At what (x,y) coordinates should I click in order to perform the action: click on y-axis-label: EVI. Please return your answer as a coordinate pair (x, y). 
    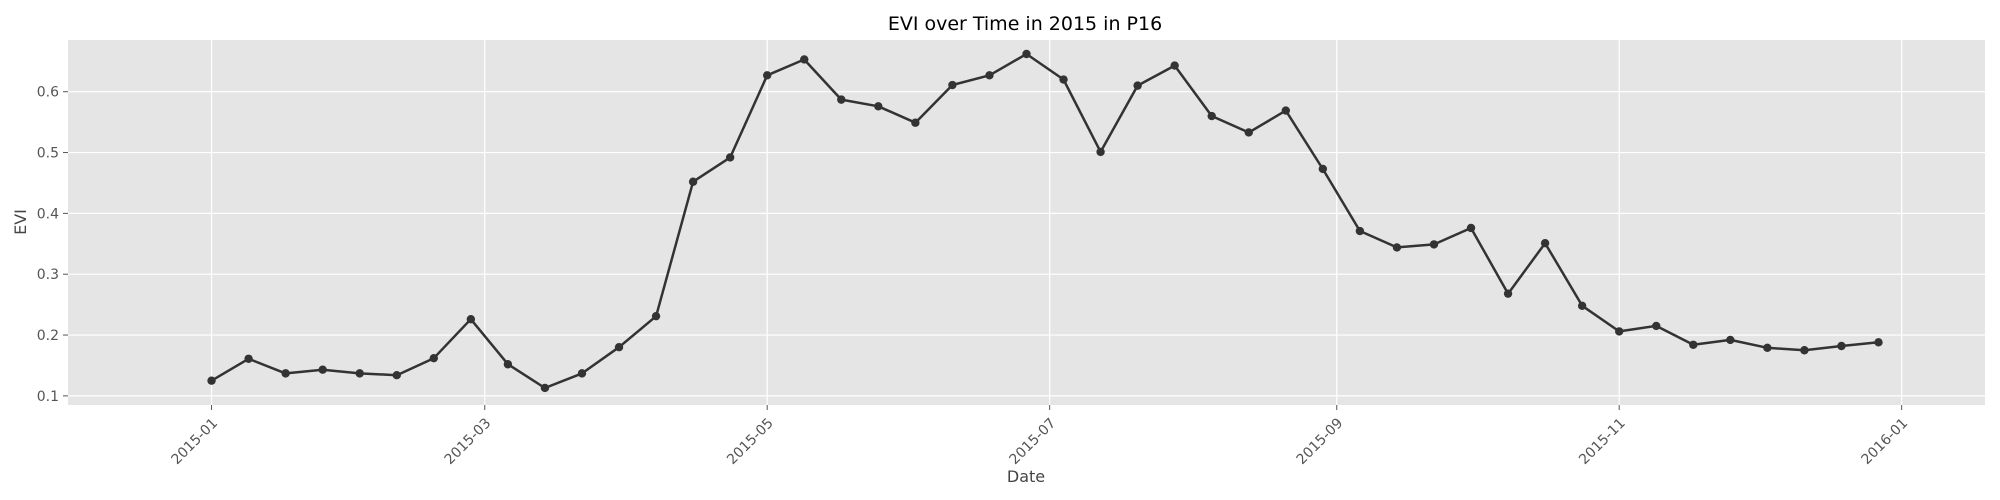
    Looking at the image, I should click on (20, 222).